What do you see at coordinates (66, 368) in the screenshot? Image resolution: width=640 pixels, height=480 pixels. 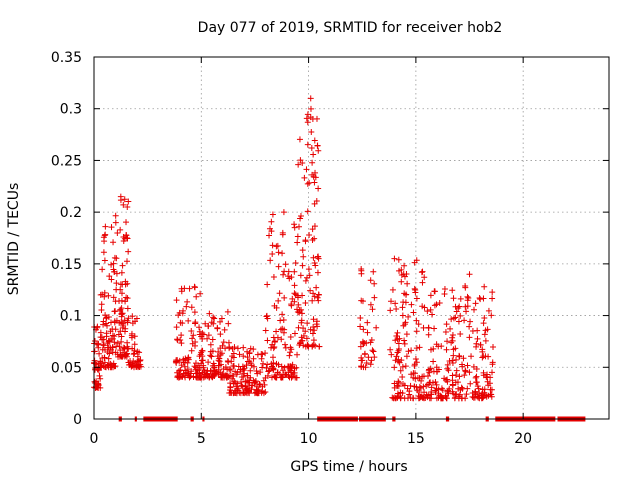 I see `y-tick-label: 0.05` at bounding box center [66, 368].